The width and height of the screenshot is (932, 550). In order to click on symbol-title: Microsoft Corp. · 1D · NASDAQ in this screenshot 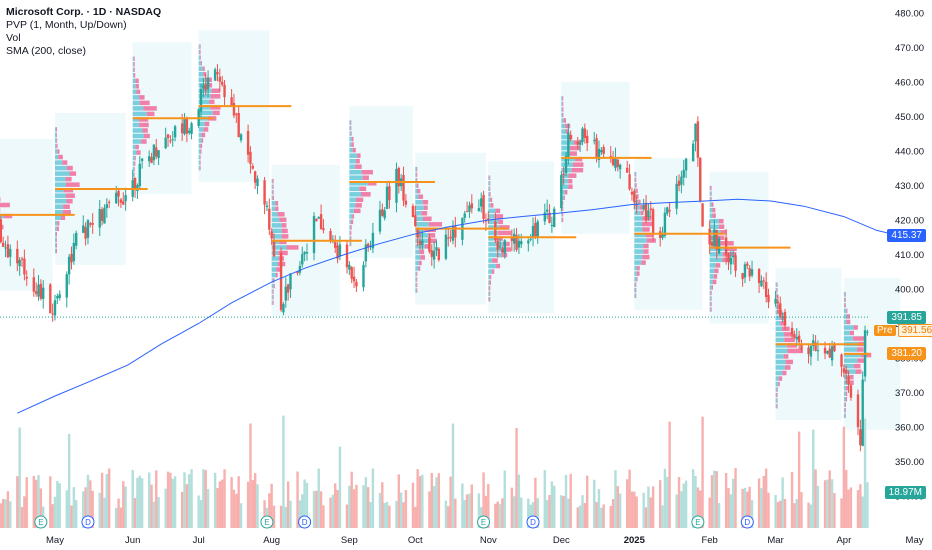, I will do `click(84, 12)`.